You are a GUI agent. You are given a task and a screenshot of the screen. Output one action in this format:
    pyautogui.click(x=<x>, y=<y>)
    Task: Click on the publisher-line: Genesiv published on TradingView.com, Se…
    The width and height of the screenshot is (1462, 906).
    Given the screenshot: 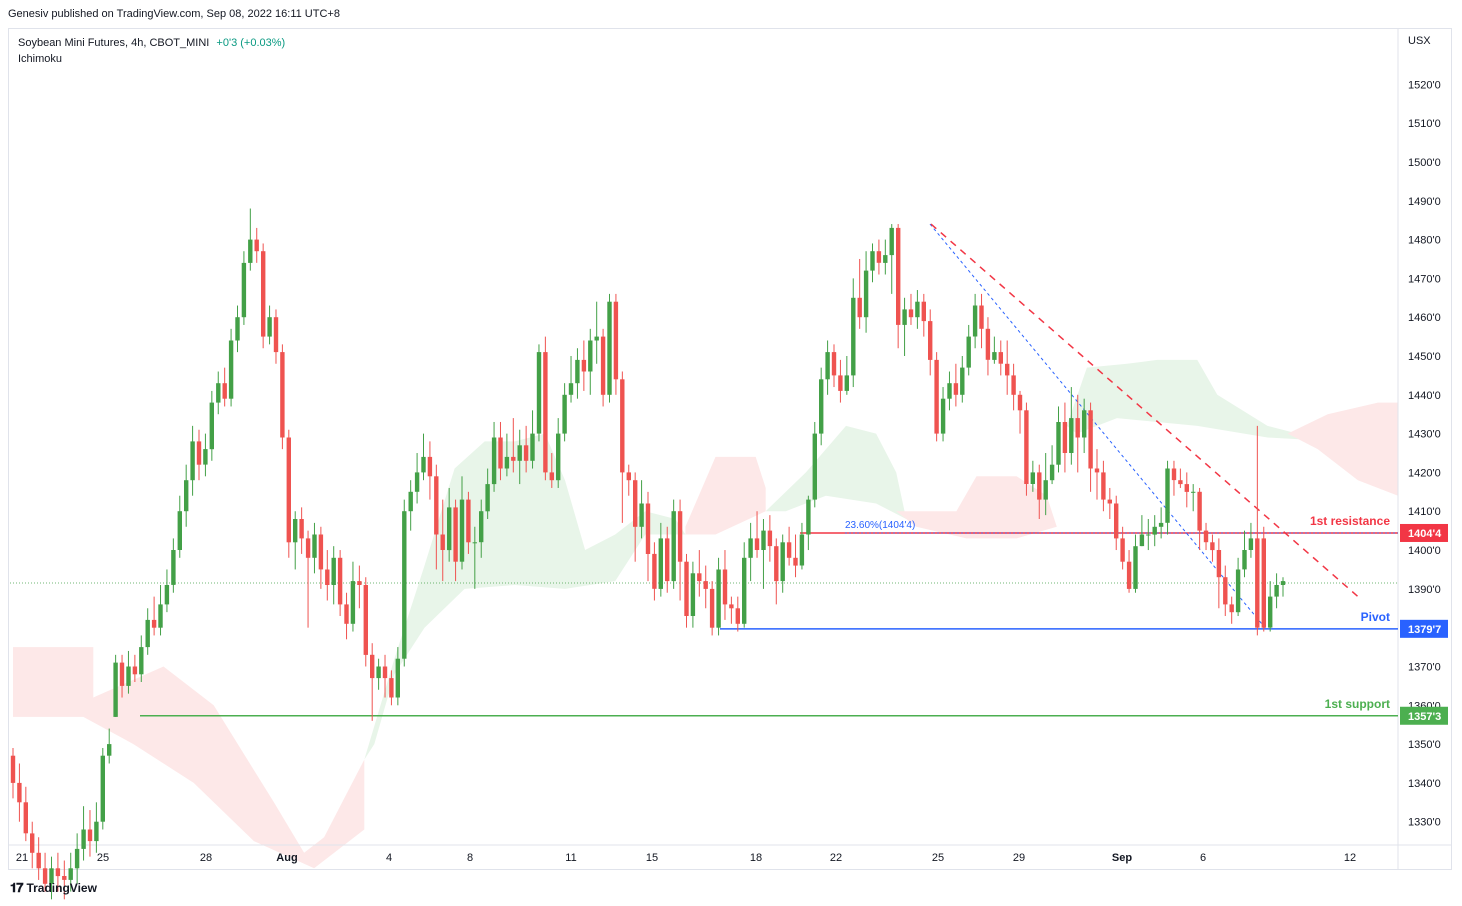 What is the action you would take?
    pyautogui.click(x=174, y=14)
    